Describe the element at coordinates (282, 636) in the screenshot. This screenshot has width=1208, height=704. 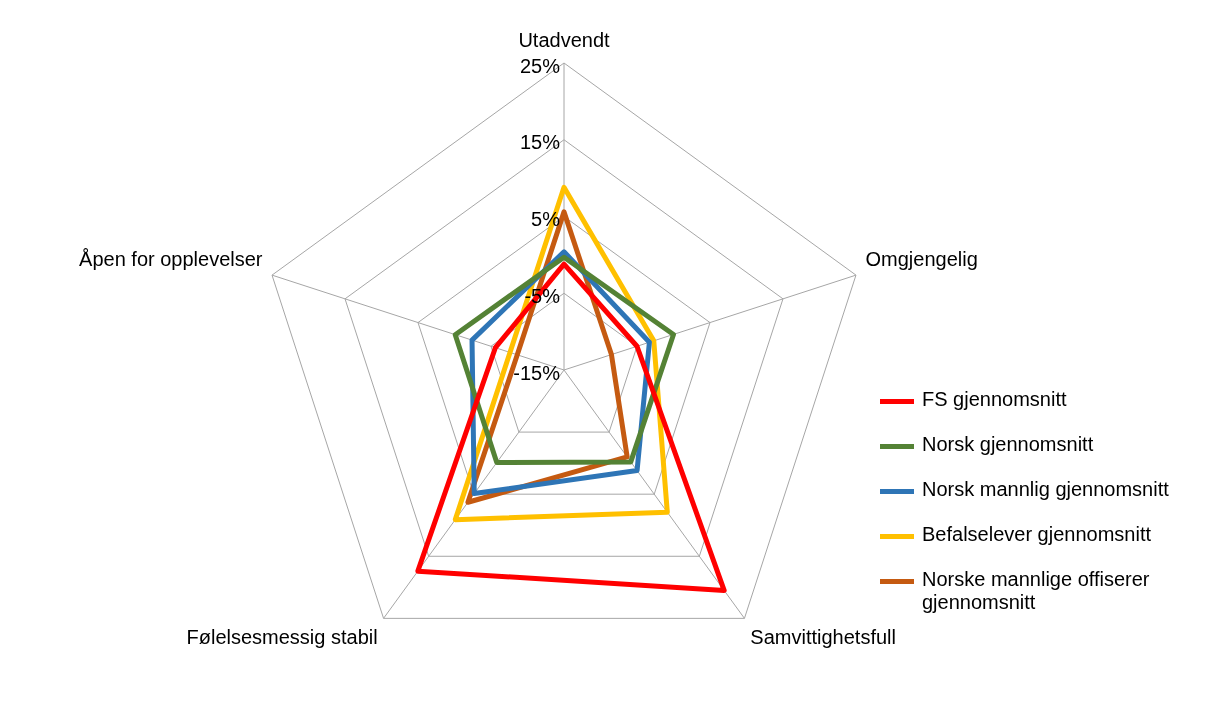
I see `spoke-label: Følelsesmessig stabil` at that location.